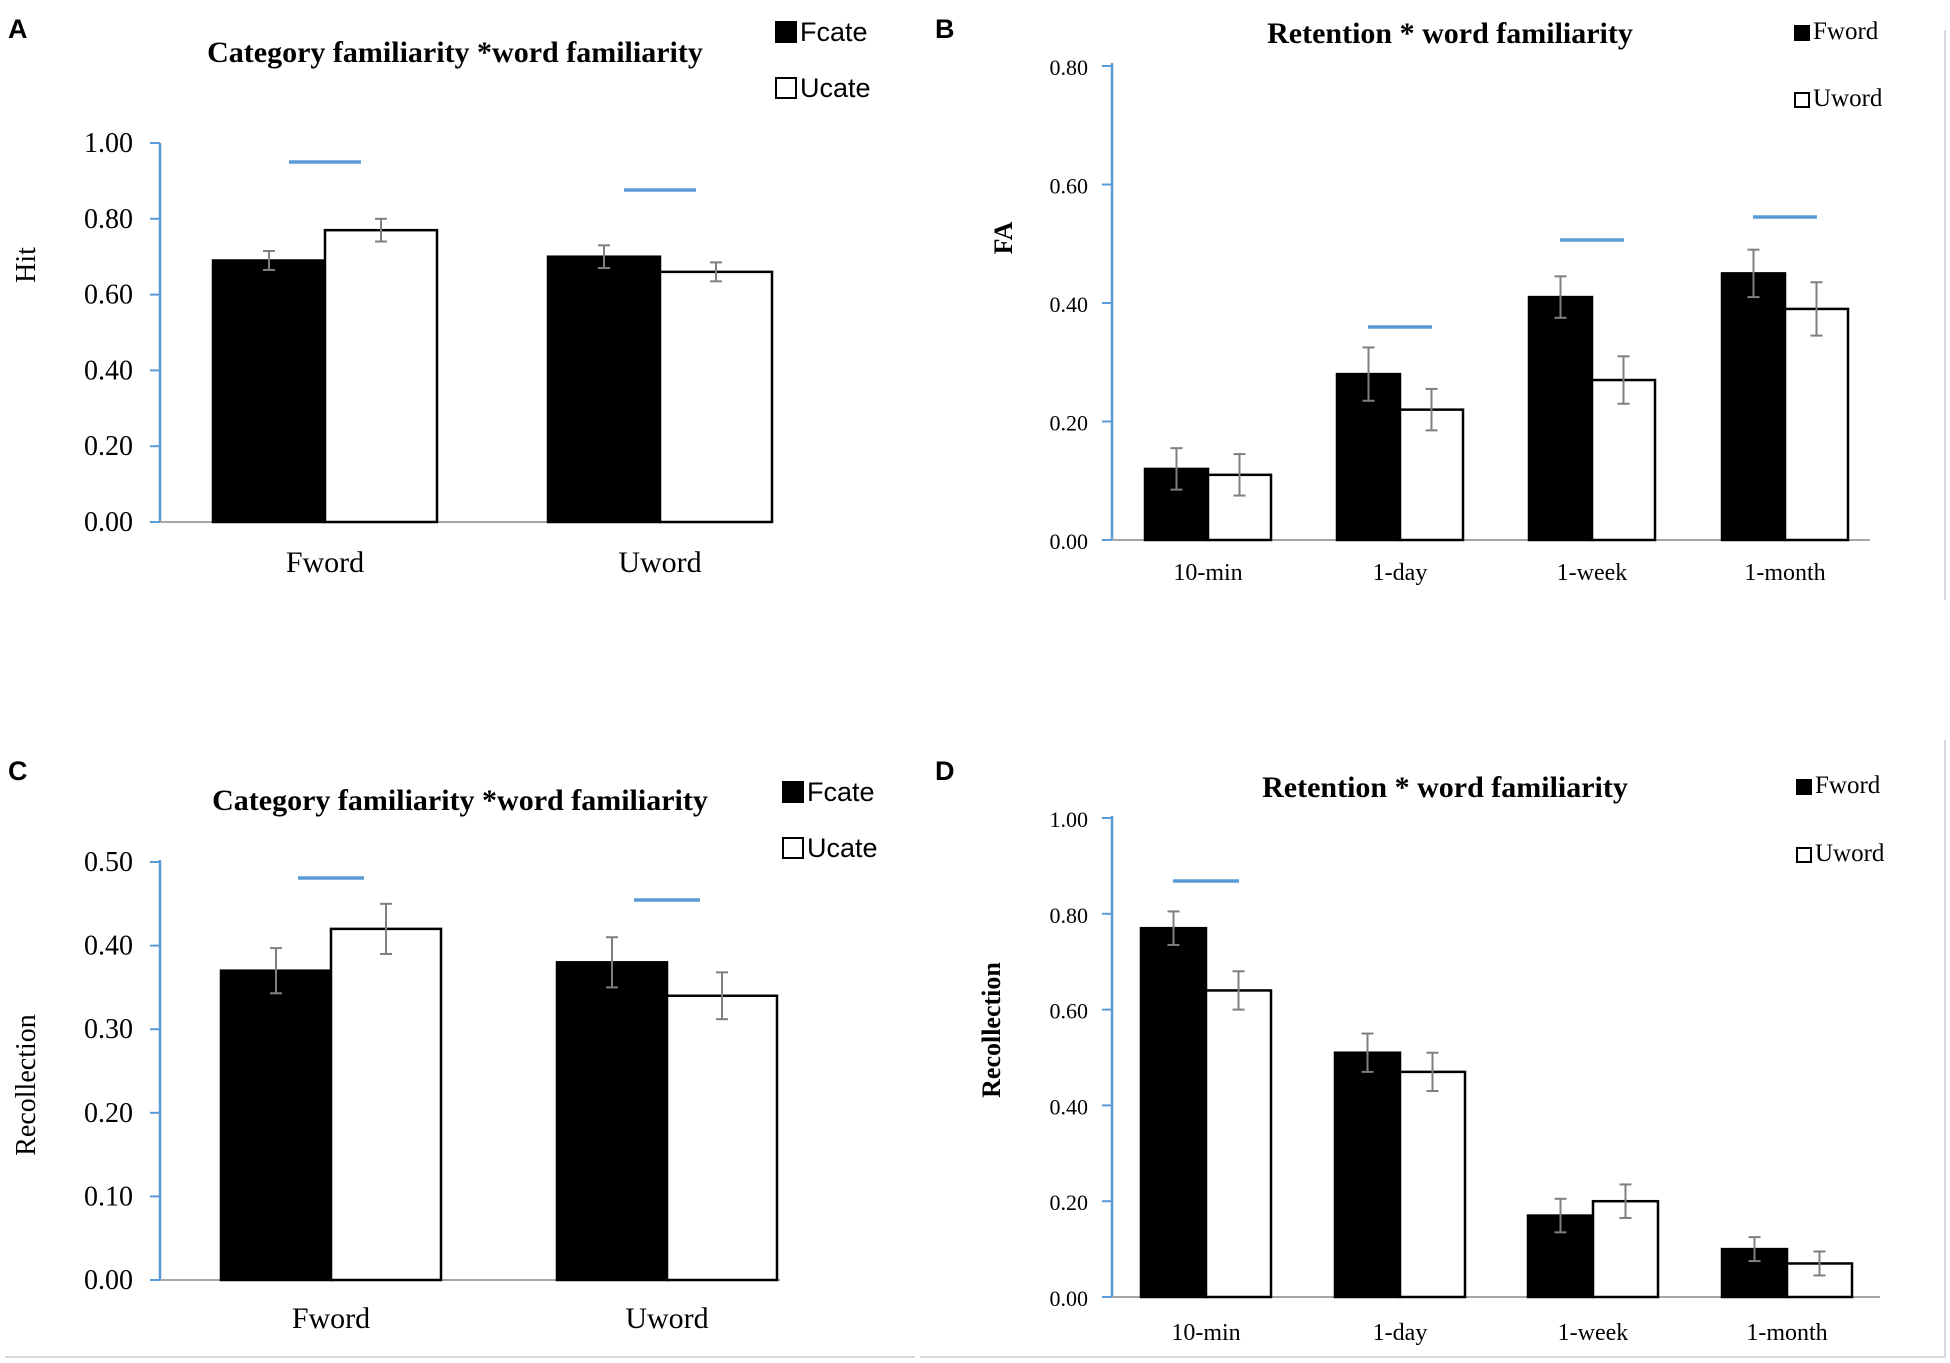 The image size is (1950, 1363). I want to click on panel-letter: C, so click(18, 771).